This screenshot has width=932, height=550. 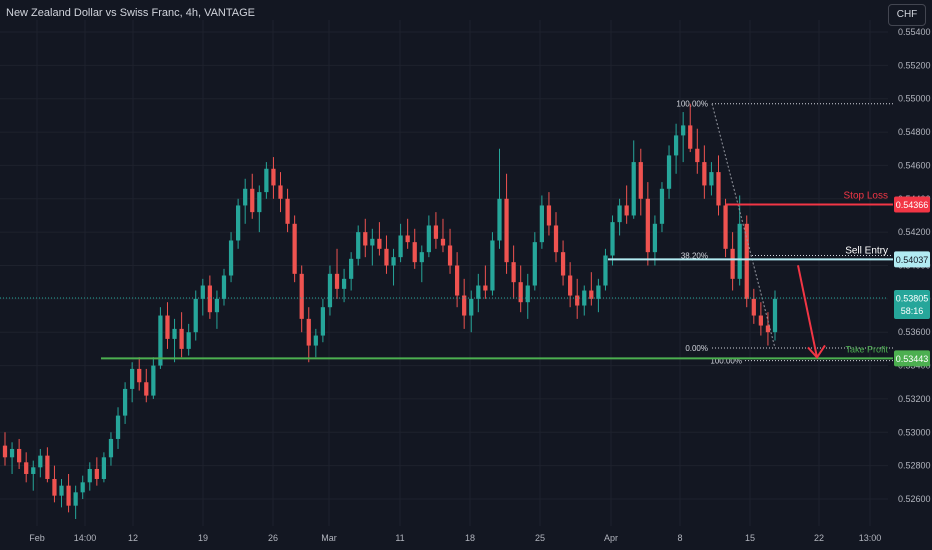 I want to click on currency-button: CHF, so click(x=907, y=15).